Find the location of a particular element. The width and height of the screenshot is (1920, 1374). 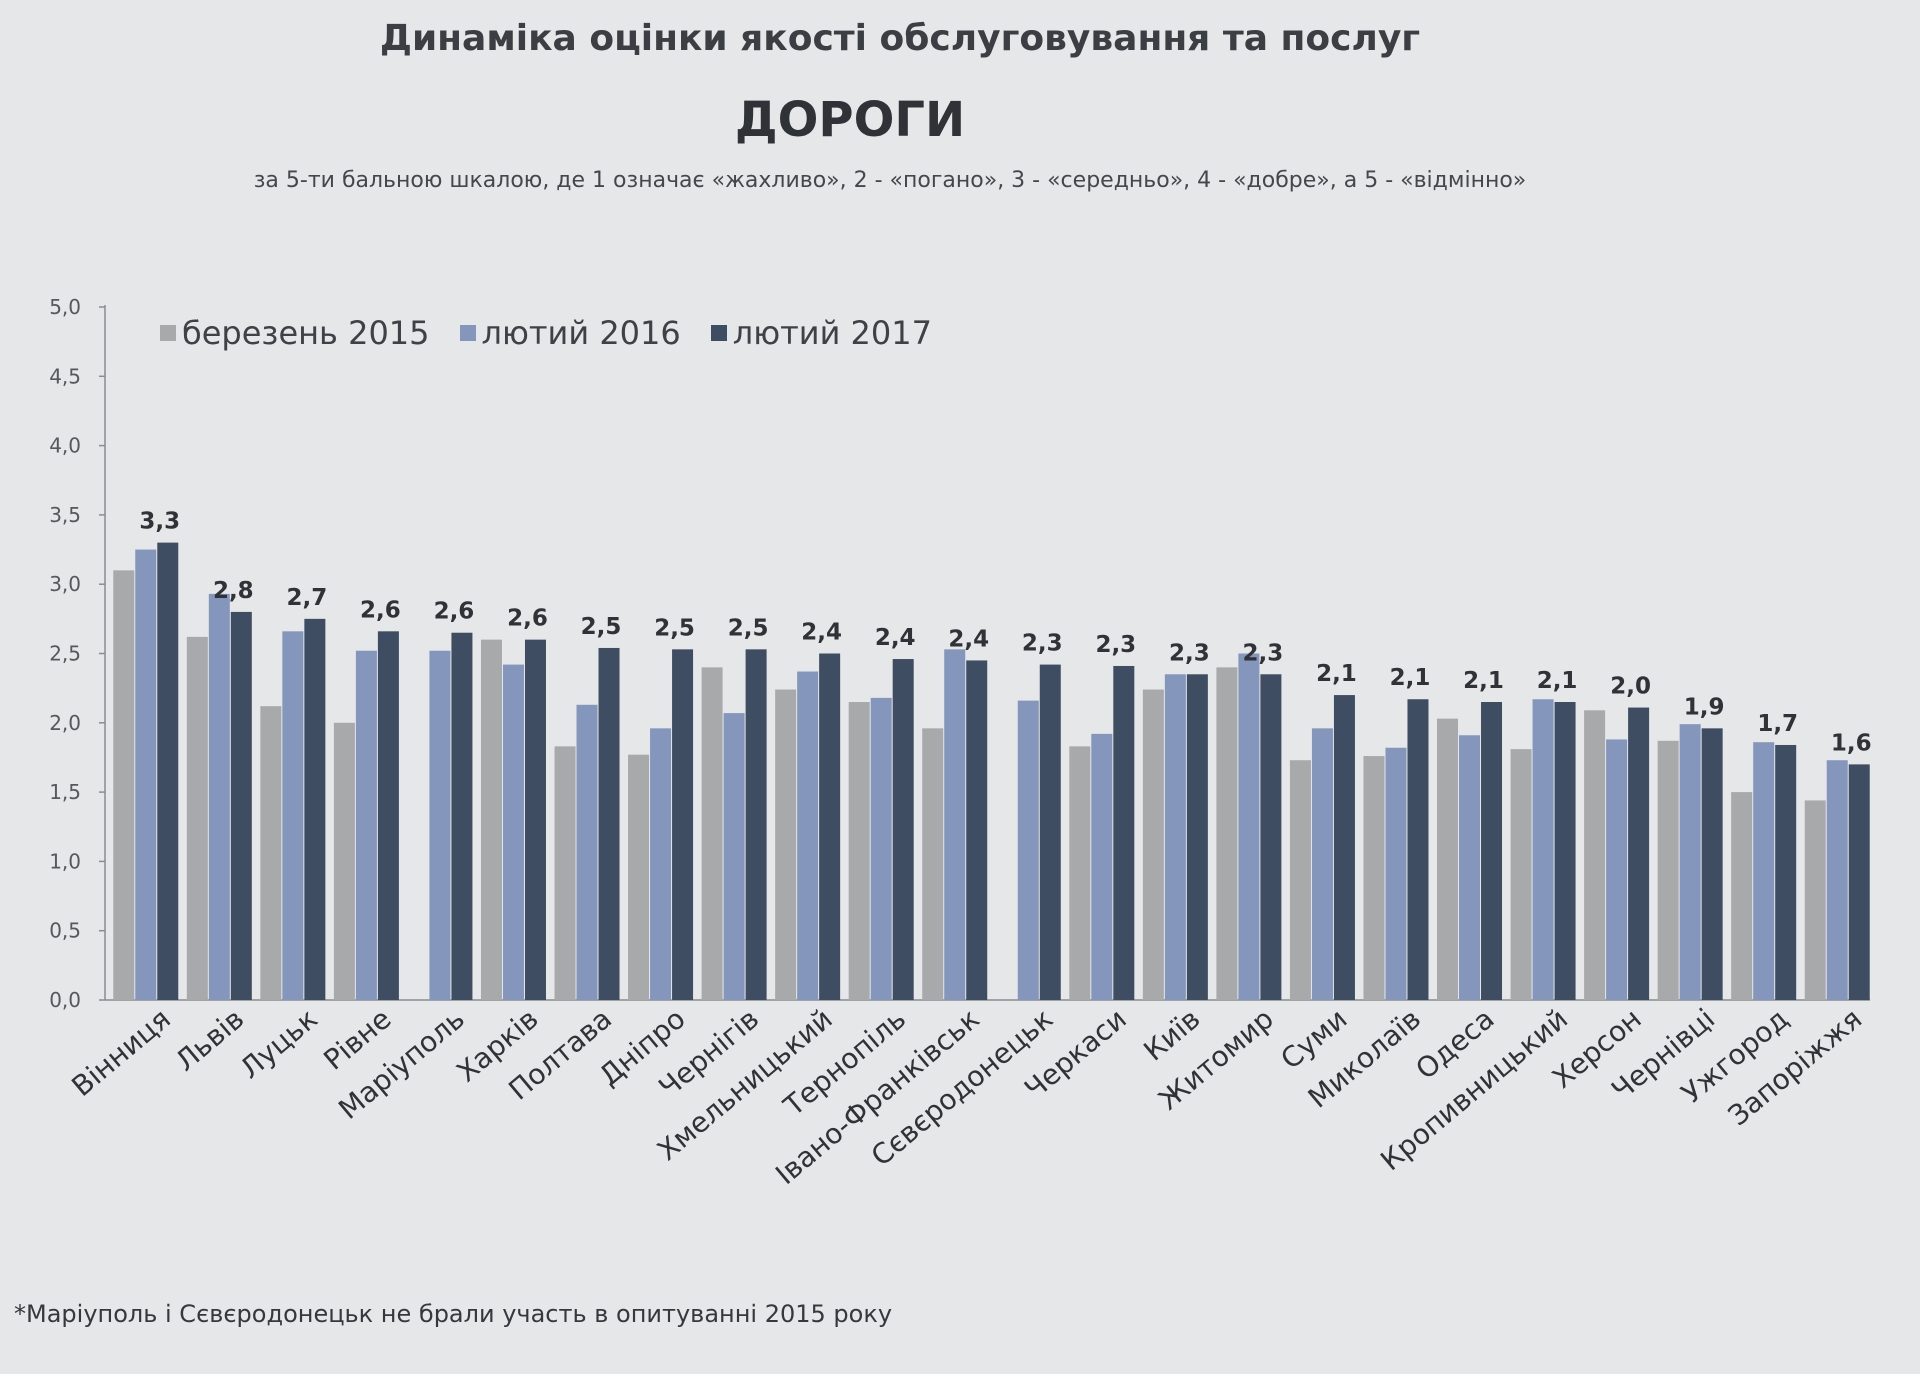

y-tick-label: 2,0 is located at coordinates (65, 723).